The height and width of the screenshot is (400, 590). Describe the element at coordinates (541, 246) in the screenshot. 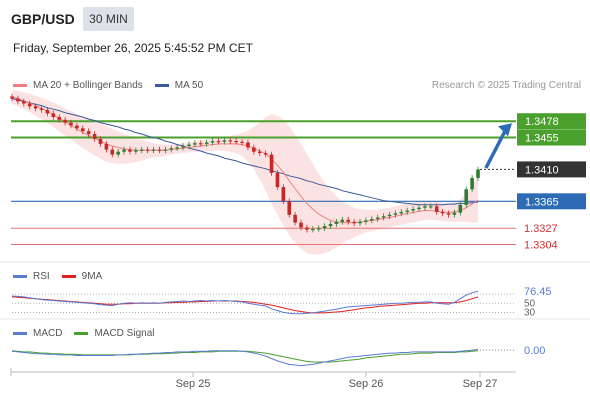

I see `support-label-1.3304: 1.3304` at that location.